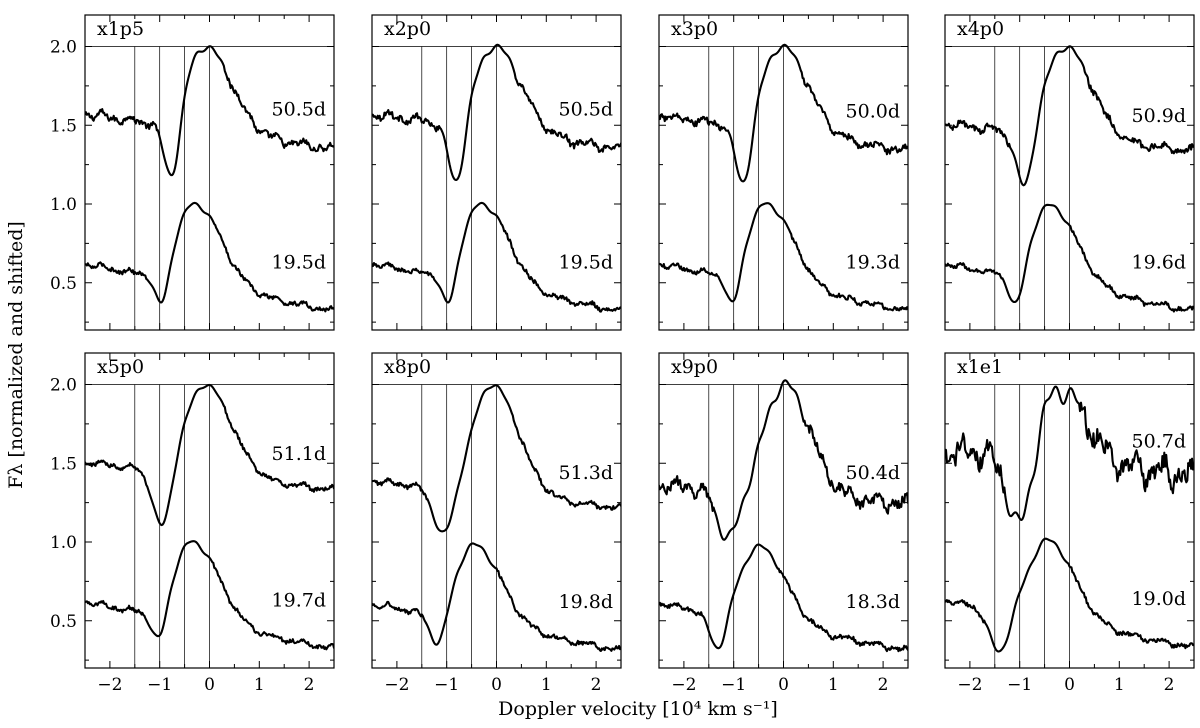 Image resolution: width=1200 pixels, height=728 pixels. I want to click on panel-title: x3p0, so click(694, 29).